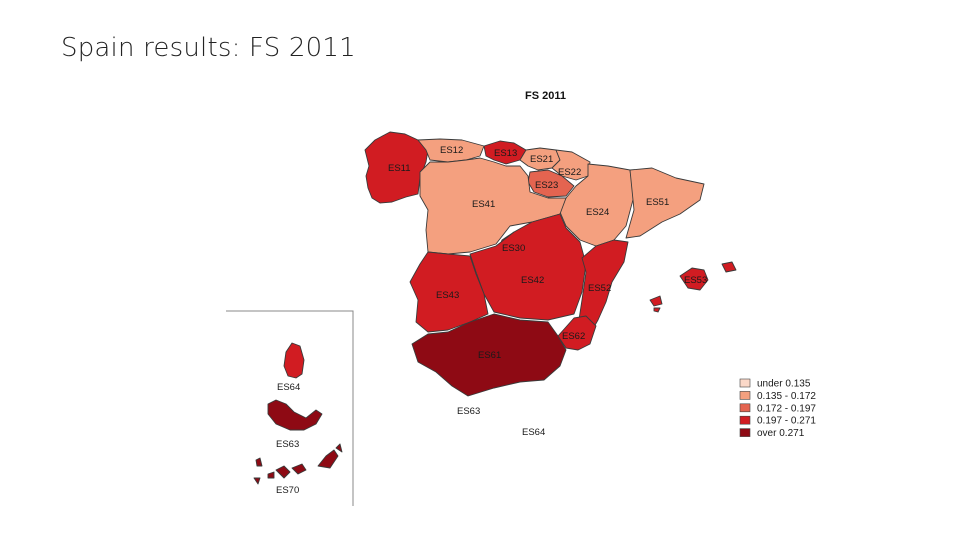 This screenshot has height=540, width=960. What do you see at coordinates (533, 432) in the screenshot?
I see `region-label-es64-mainland: ES64` at bounding box center [533, 432].